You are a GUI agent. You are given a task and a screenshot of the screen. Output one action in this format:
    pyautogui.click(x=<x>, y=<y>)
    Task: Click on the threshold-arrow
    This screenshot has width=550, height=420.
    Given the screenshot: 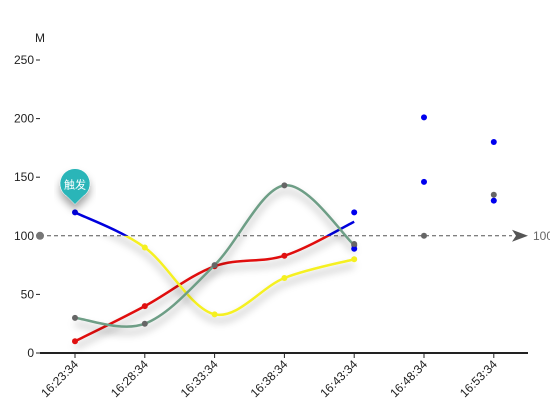 What is the action you would take?
    pyautogui.click(x=520, y=235)
    